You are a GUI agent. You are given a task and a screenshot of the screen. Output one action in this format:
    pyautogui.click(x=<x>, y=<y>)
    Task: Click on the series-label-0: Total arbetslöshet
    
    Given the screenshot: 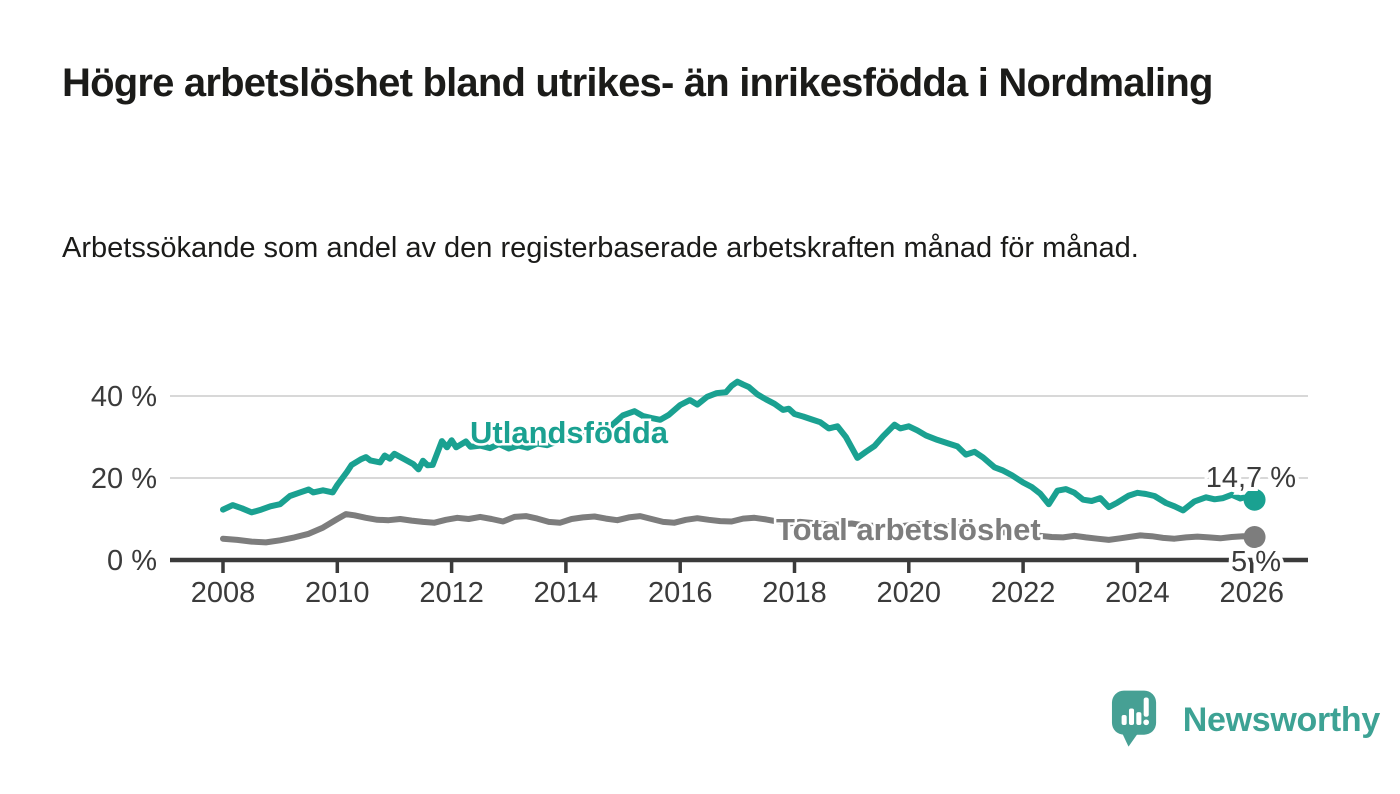 What is the action you would take?
    pyautogui.click(x=908, y=529)
    